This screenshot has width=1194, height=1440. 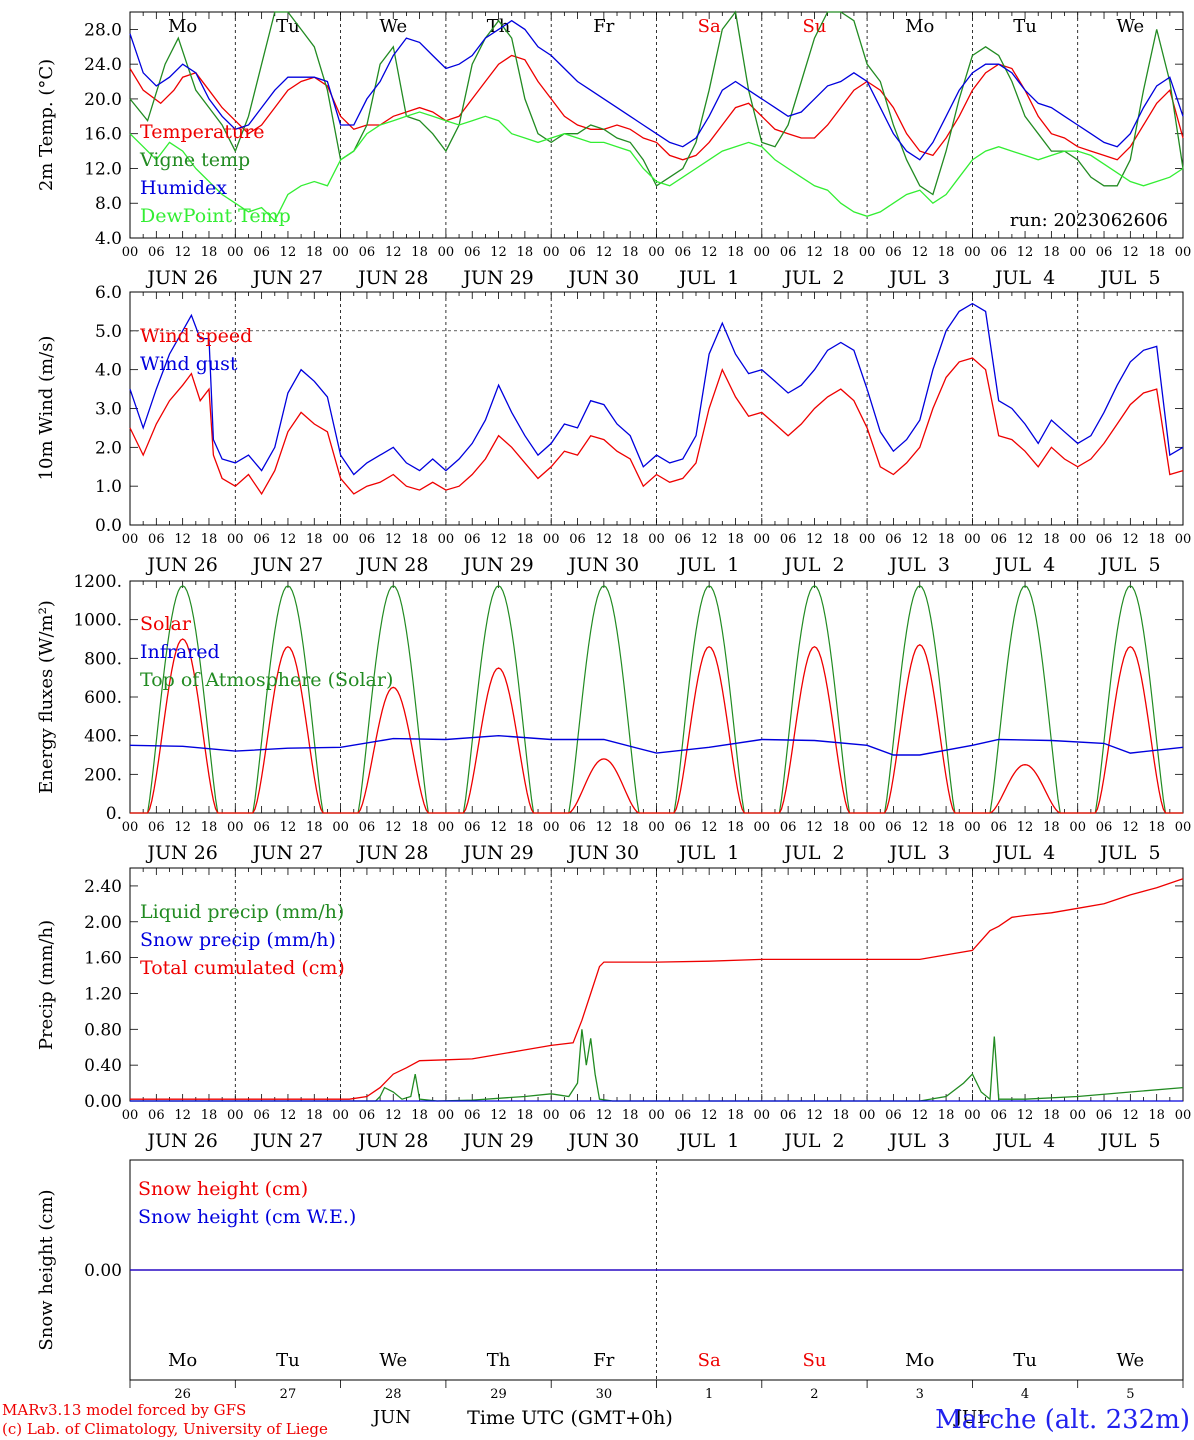 What do you see at coordinates (223, 1189) in the screenshot?
I see `legend-entry: Snow height (cm)` at bounding box center [223, 1189].